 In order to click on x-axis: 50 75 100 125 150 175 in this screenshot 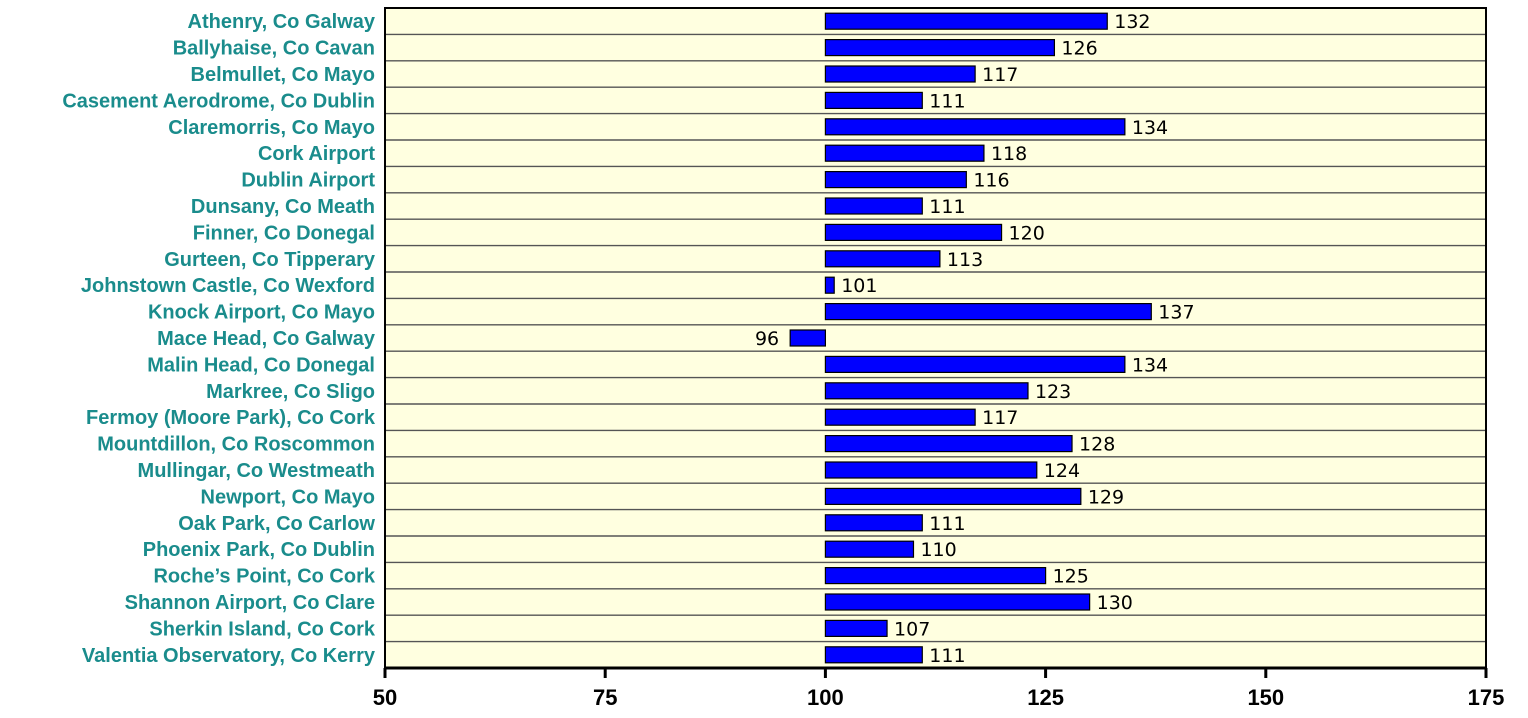, I will do `click(939, 688)`.